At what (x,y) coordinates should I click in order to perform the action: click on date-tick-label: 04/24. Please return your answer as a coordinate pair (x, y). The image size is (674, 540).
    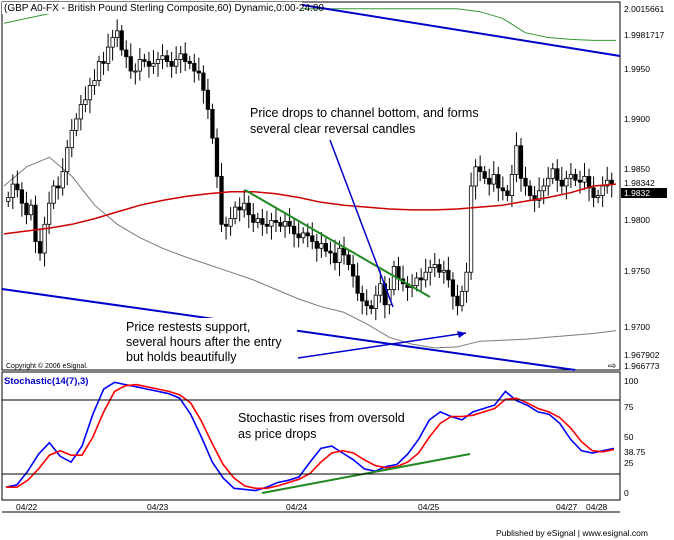
    Looking at the image, I should click on (297, 507).